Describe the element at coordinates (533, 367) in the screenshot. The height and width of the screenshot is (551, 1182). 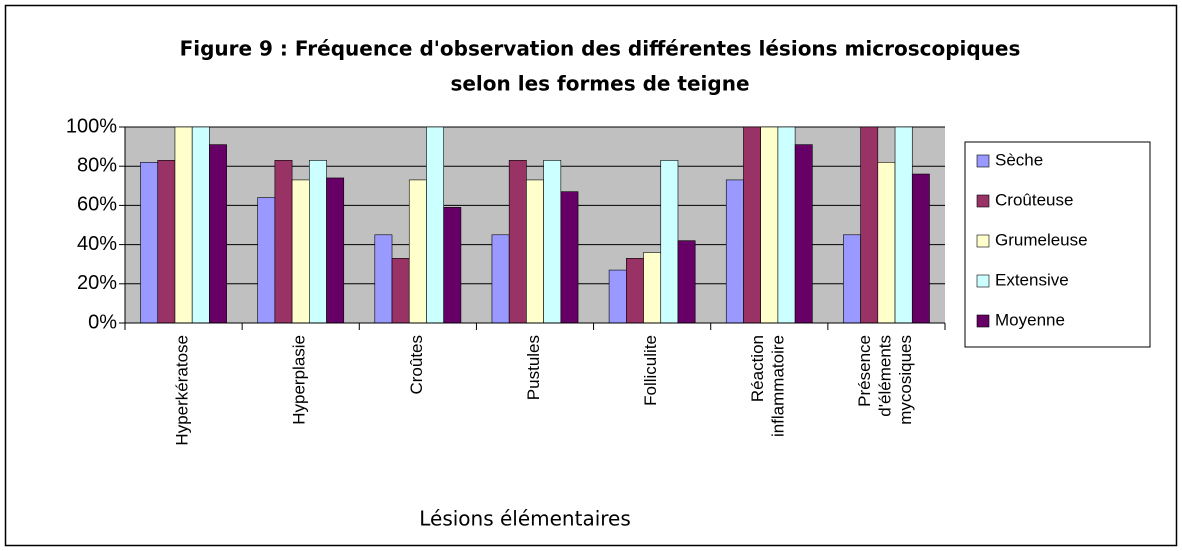
I see `x-tick-label: Pustules` at that location.